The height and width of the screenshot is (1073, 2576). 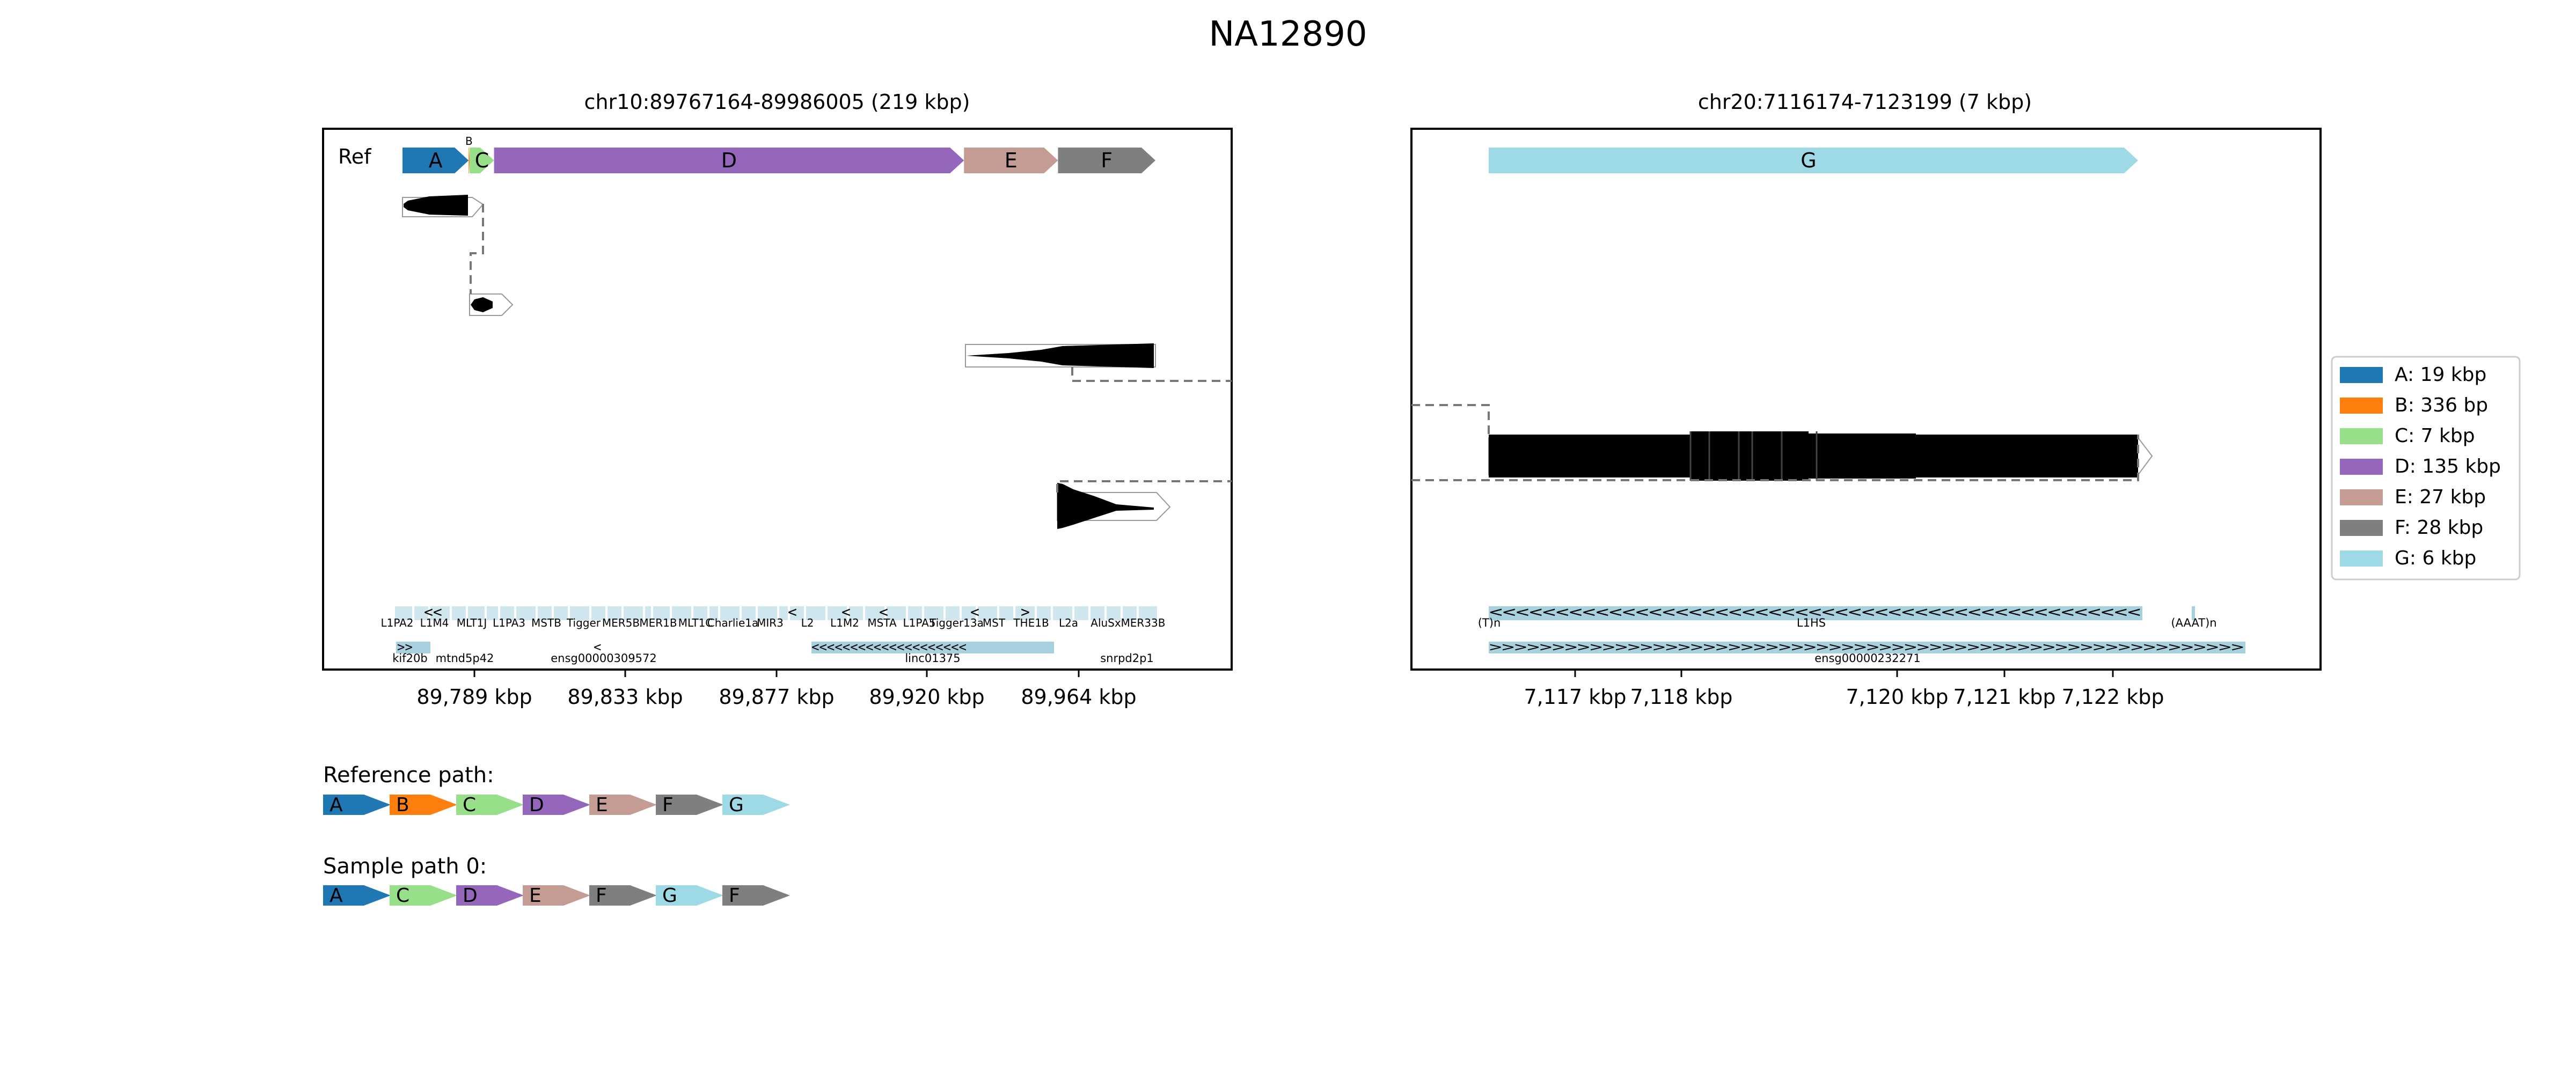 I want to click on gene-label: ensg00000309572, so click(x=603, y=658).